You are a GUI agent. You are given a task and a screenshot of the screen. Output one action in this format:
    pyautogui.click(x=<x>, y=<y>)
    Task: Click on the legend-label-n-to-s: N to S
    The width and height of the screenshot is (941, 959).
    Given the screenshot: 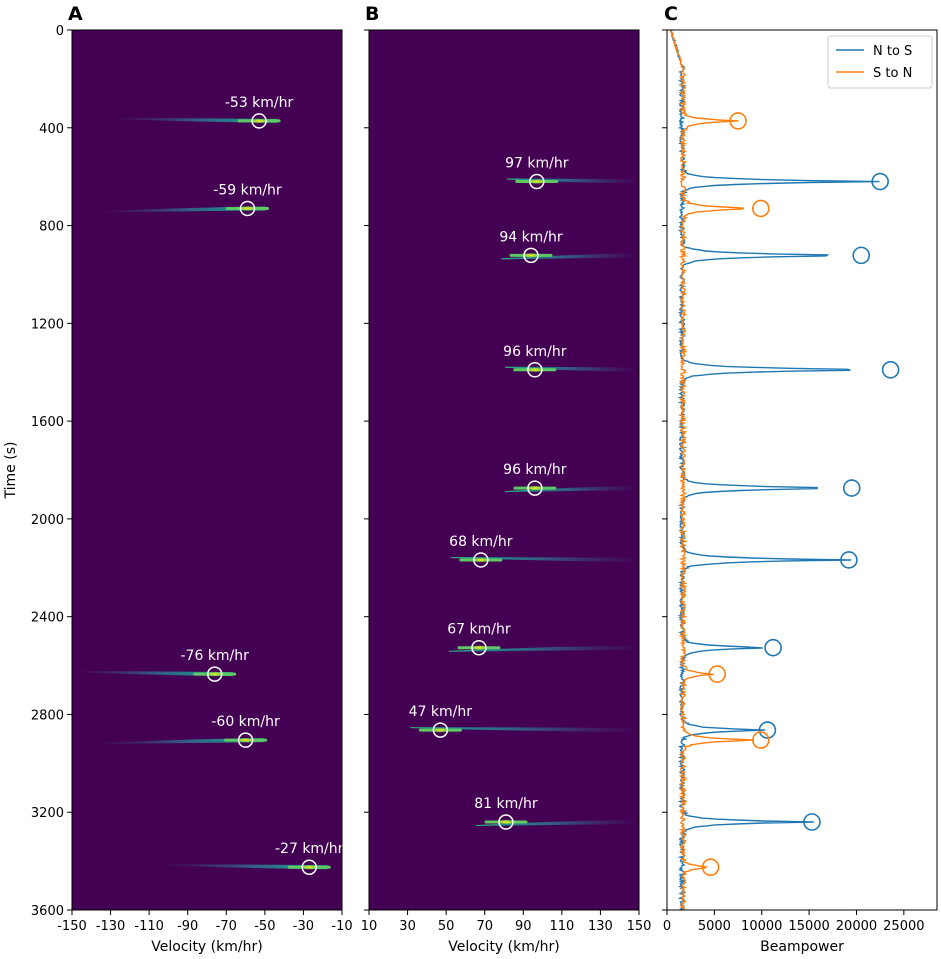 What is the action you would take?
    pyautogui.click(x=892, y=51)
    